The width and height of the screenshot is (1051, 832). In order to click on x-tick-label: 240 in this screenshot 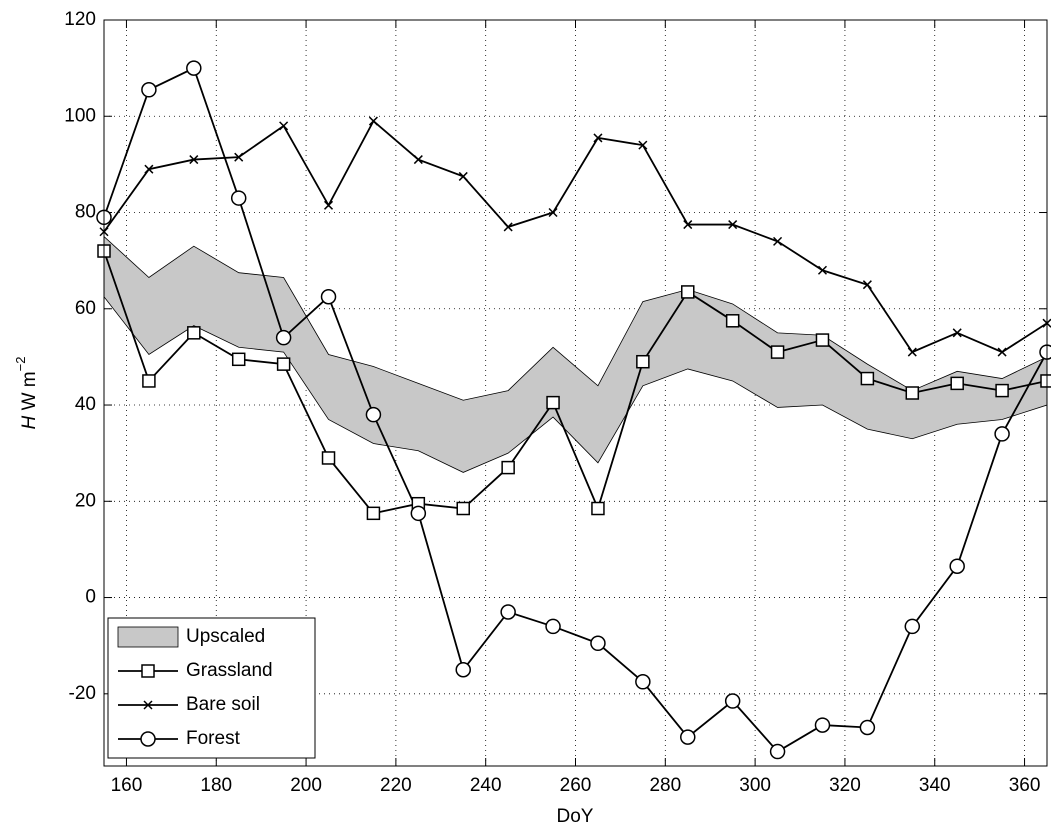, I will do `click(486, 785)`.